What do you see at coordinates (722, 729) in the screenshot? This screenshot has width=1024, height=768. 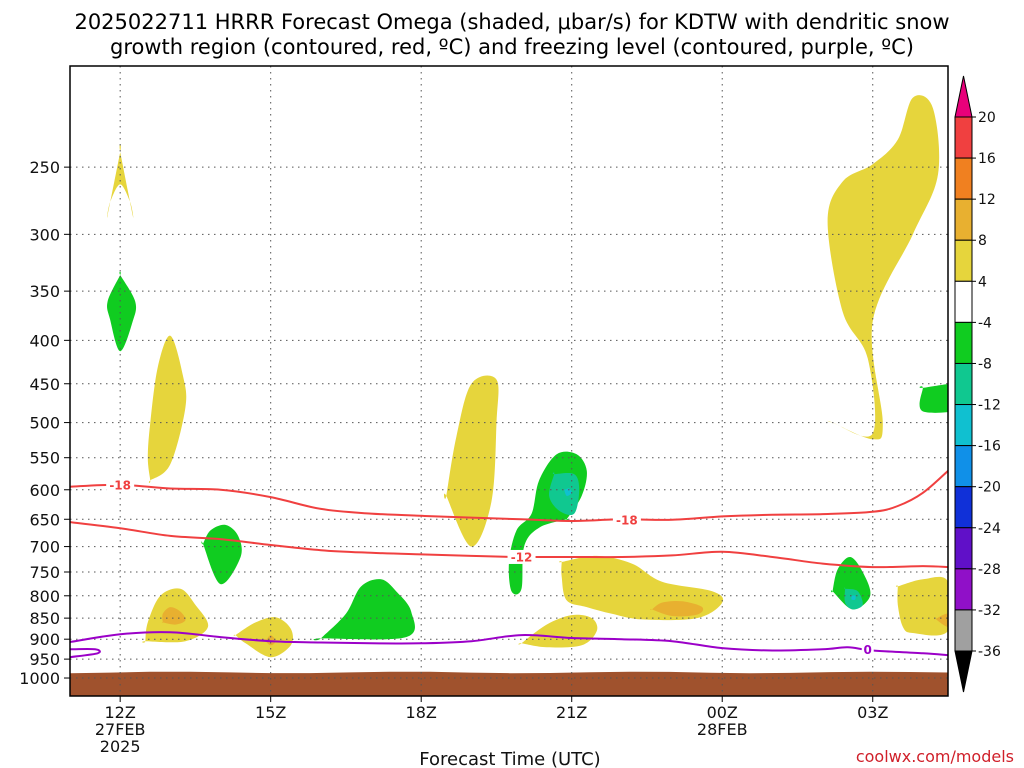 I see `x-tick-label: 28FEB` at bounding box center [722, 729].